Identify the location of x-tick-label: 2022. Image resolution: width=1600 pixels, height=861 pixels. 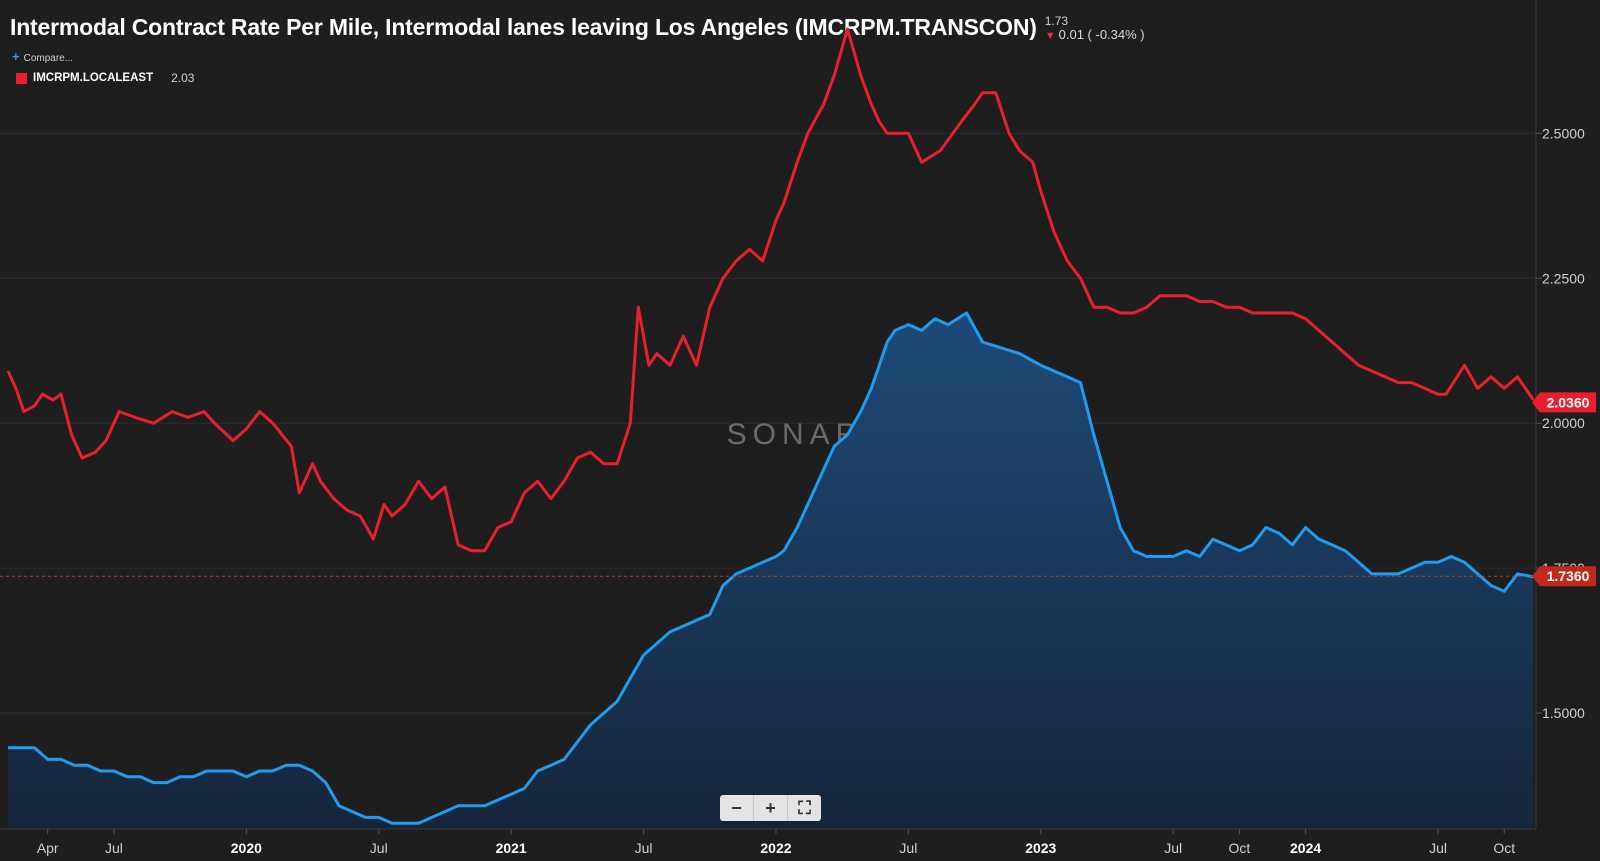
(775, 848).